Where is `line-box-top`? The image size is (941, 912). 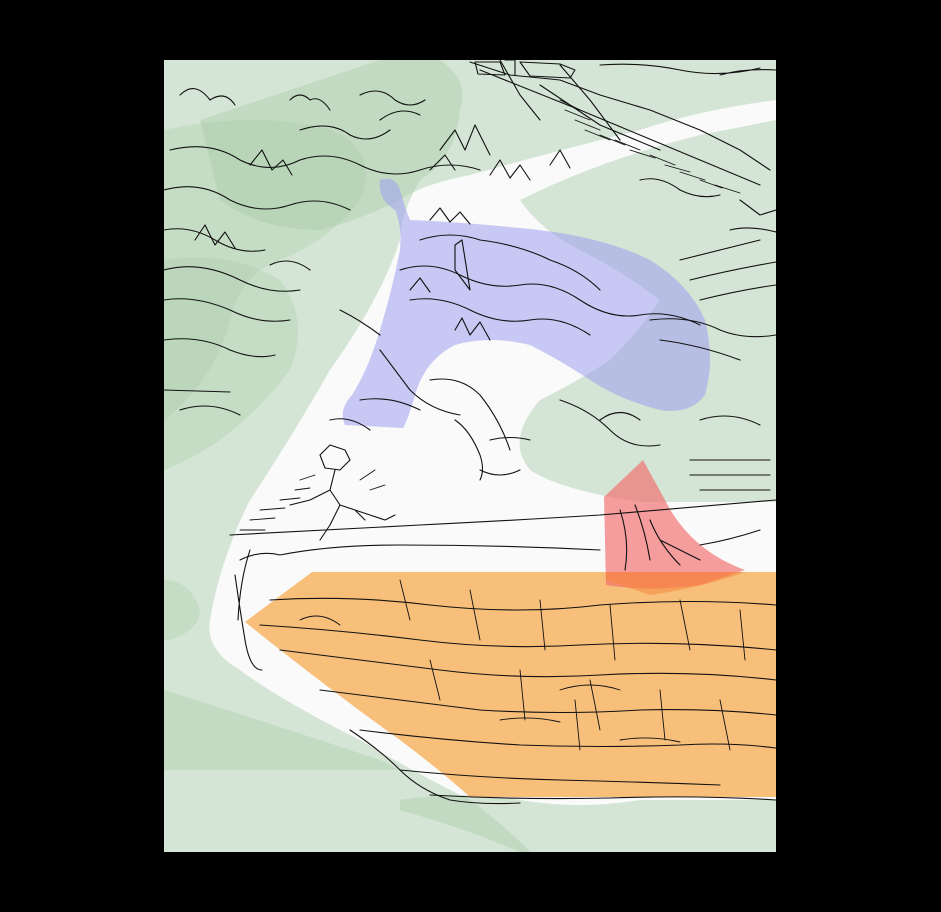 line-box-top is located at coordinates (525, 69).